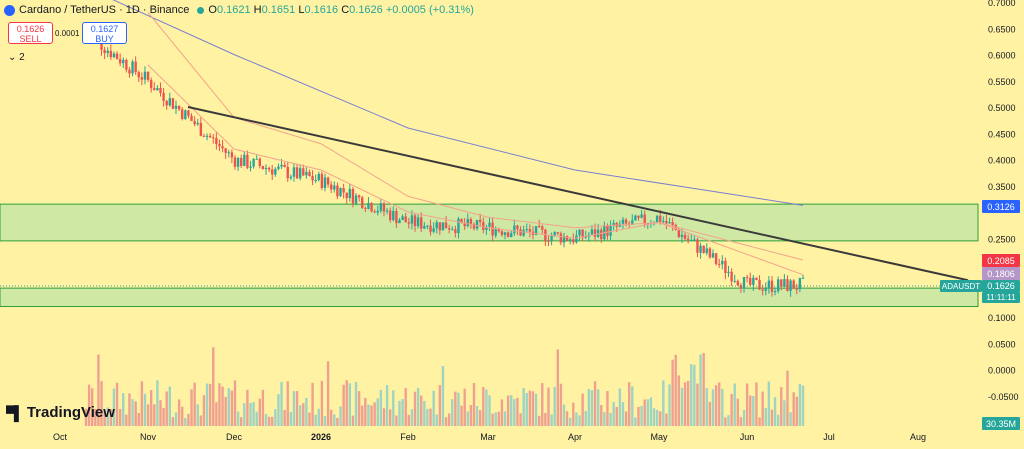 Image resolution: width=1024 pixels, height=449 pixels. I want to click on tradingview-logo: ▀▌ TradingView, so click(60, 412).